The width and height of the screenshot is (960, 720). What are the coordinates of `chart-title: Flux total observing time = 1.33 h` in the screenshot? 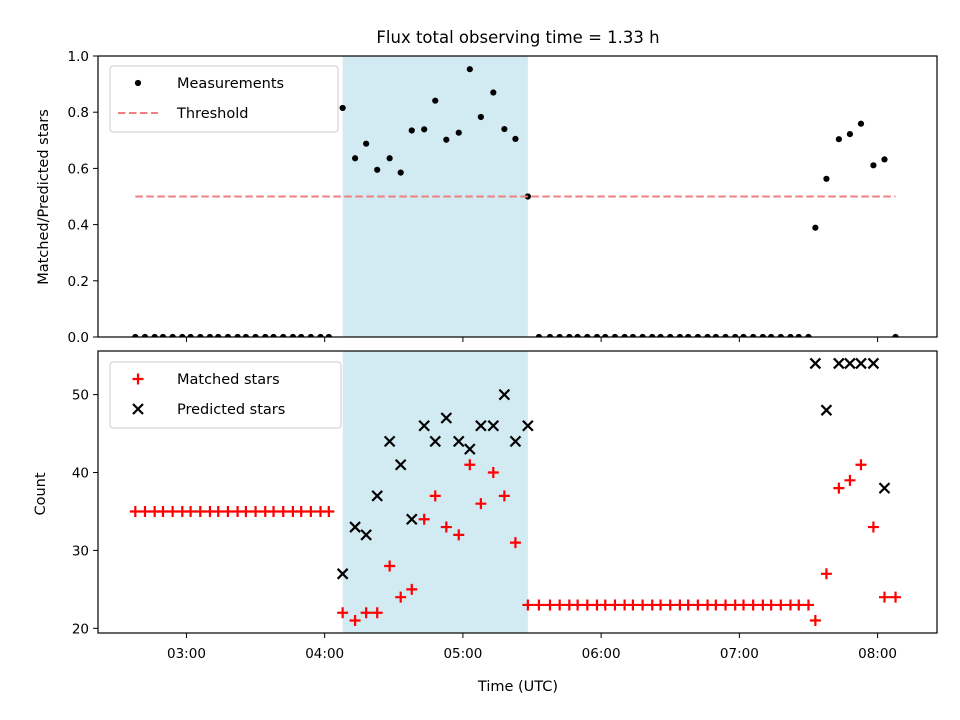 It's located at (517, 37).